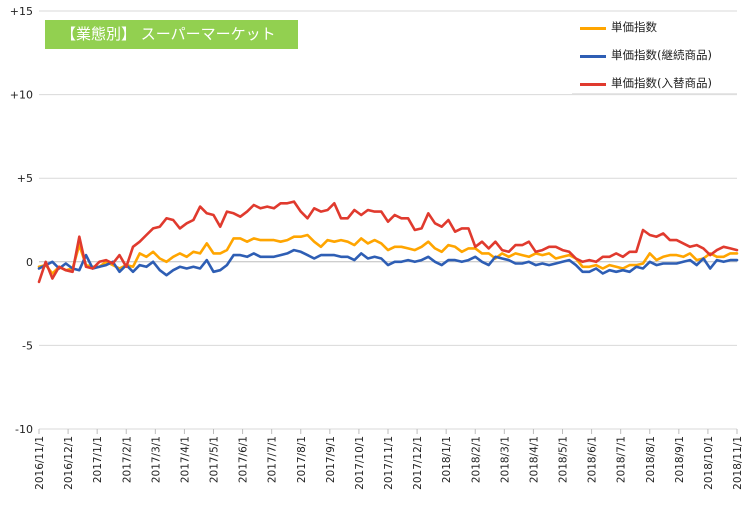  I want to click on x-tick-label: 2018/4/1, so click(534, 459).